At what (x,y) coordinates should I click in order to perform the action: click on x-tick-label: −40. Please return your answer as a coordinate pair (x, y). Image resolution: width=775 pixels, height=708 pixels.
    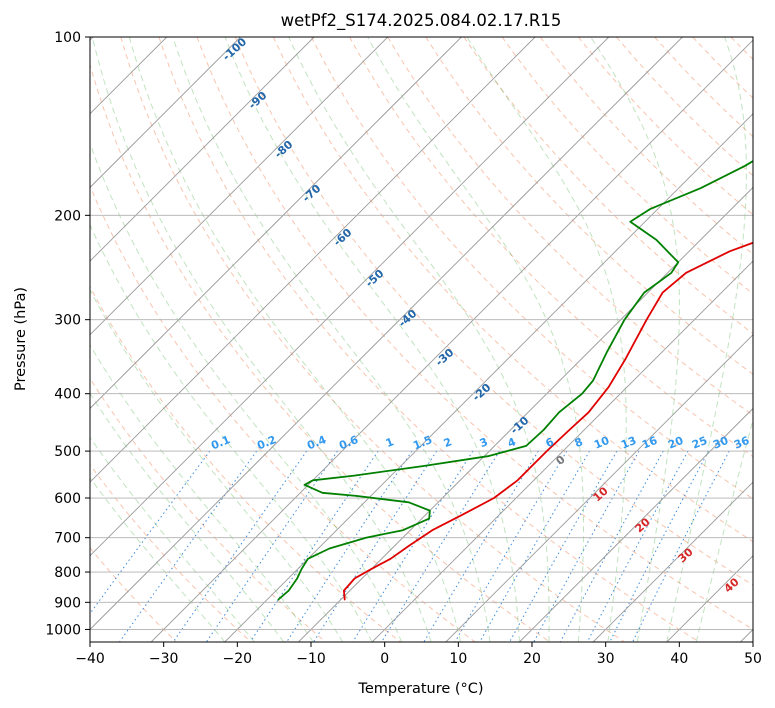
    Looking at the image, I should click on (90, 659).